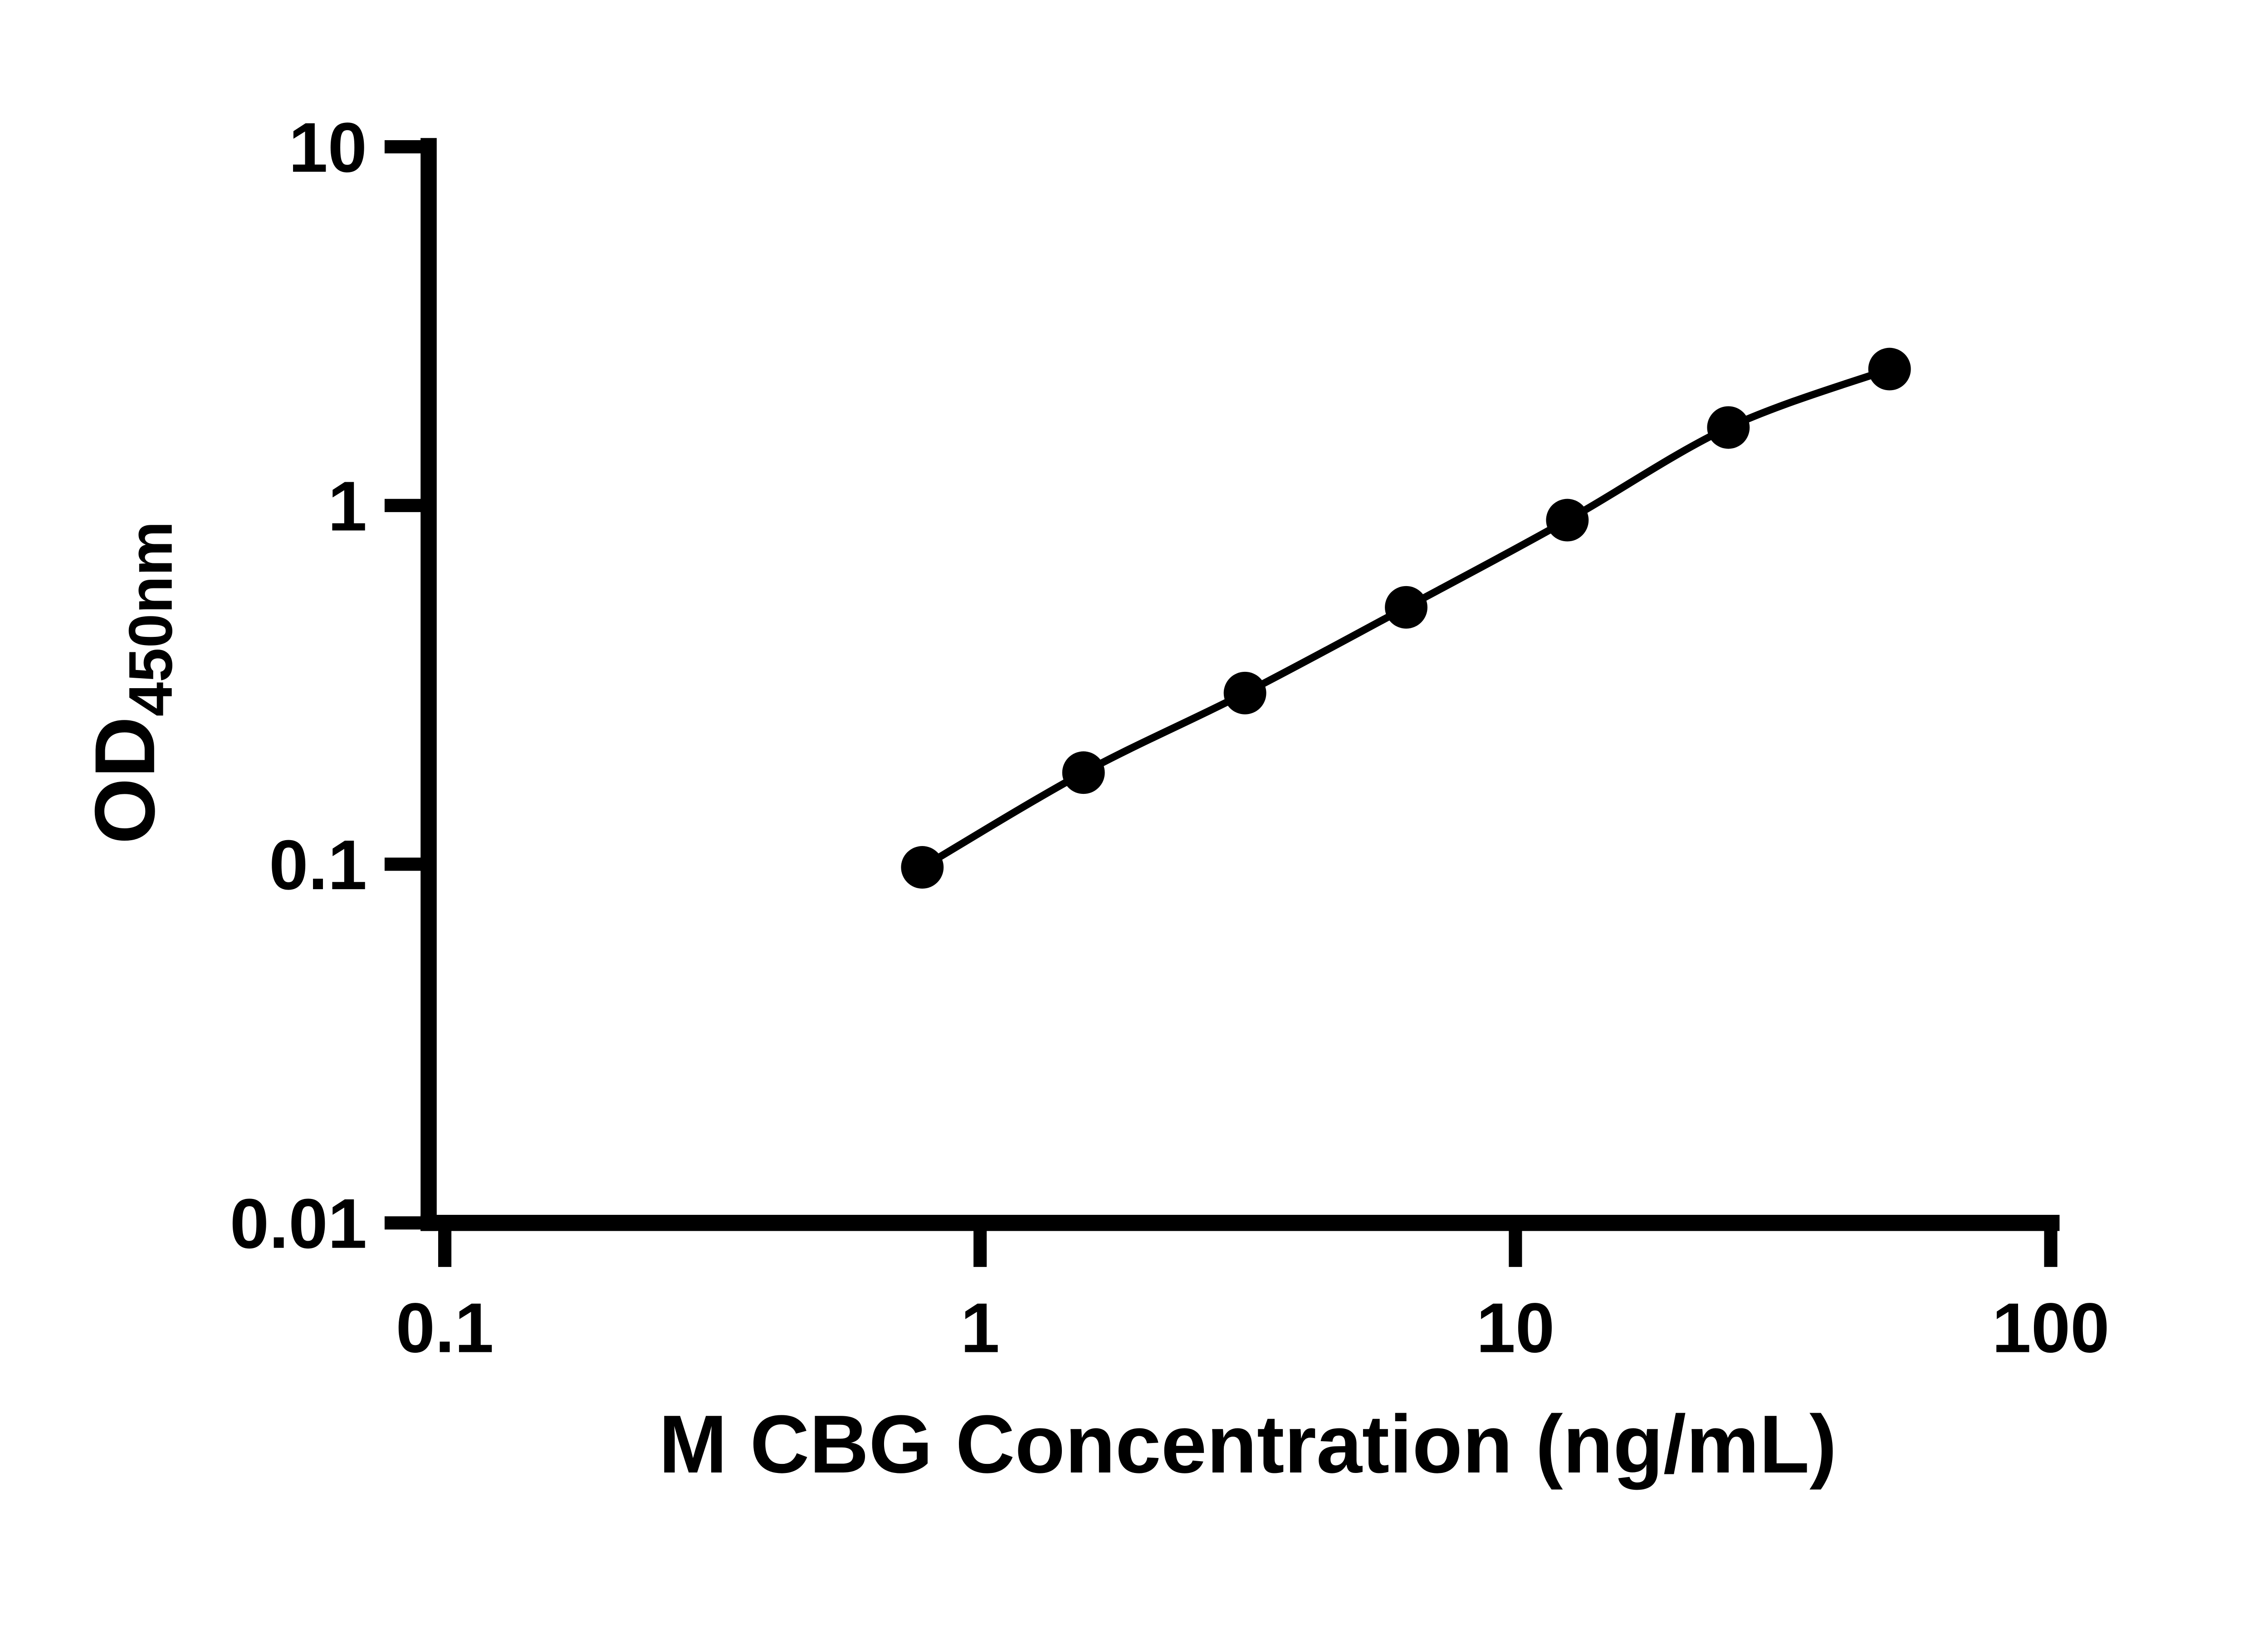 The height and width of the screenshot is (1629, 2268). Describe the element at coordinates (347, 505) in the screenshot. I see `y-tick-label: 1` at that location.